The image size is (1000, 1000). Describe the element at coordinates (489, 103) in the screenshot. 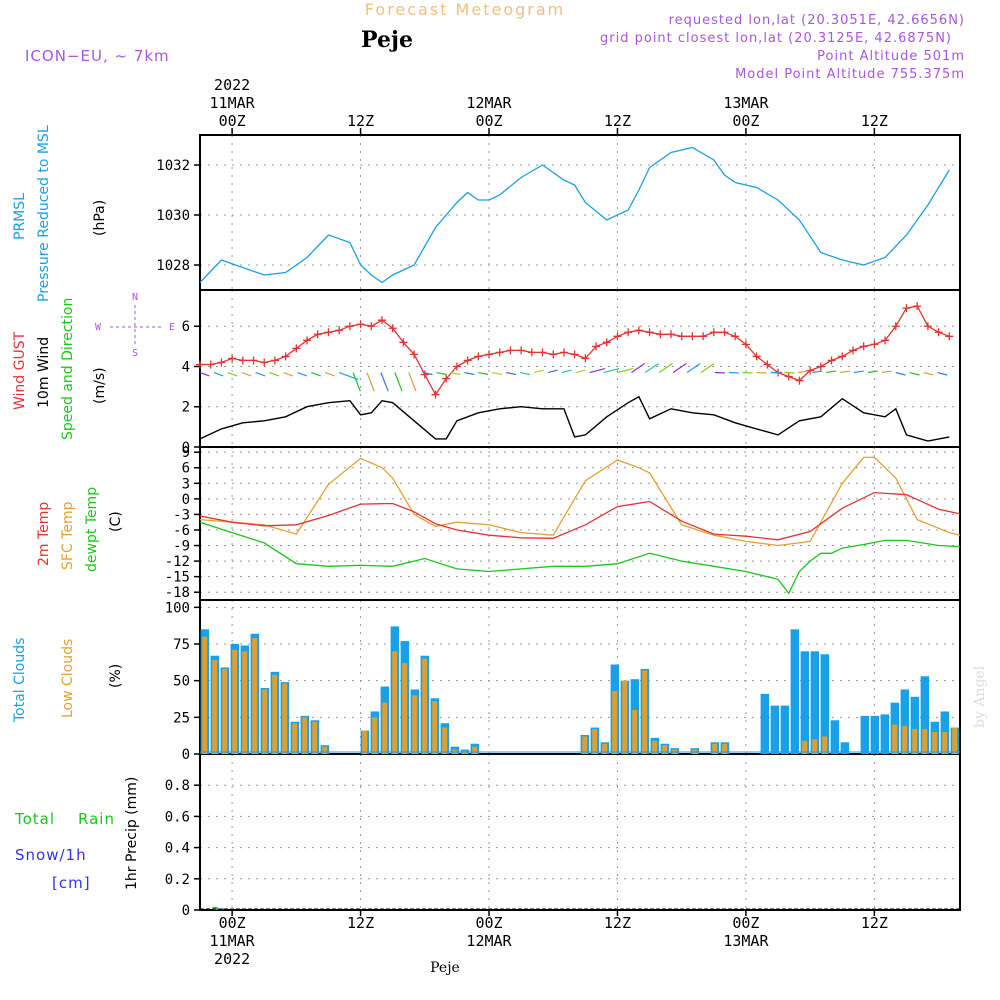

I see `top-time-label: 12MAR` at that location.